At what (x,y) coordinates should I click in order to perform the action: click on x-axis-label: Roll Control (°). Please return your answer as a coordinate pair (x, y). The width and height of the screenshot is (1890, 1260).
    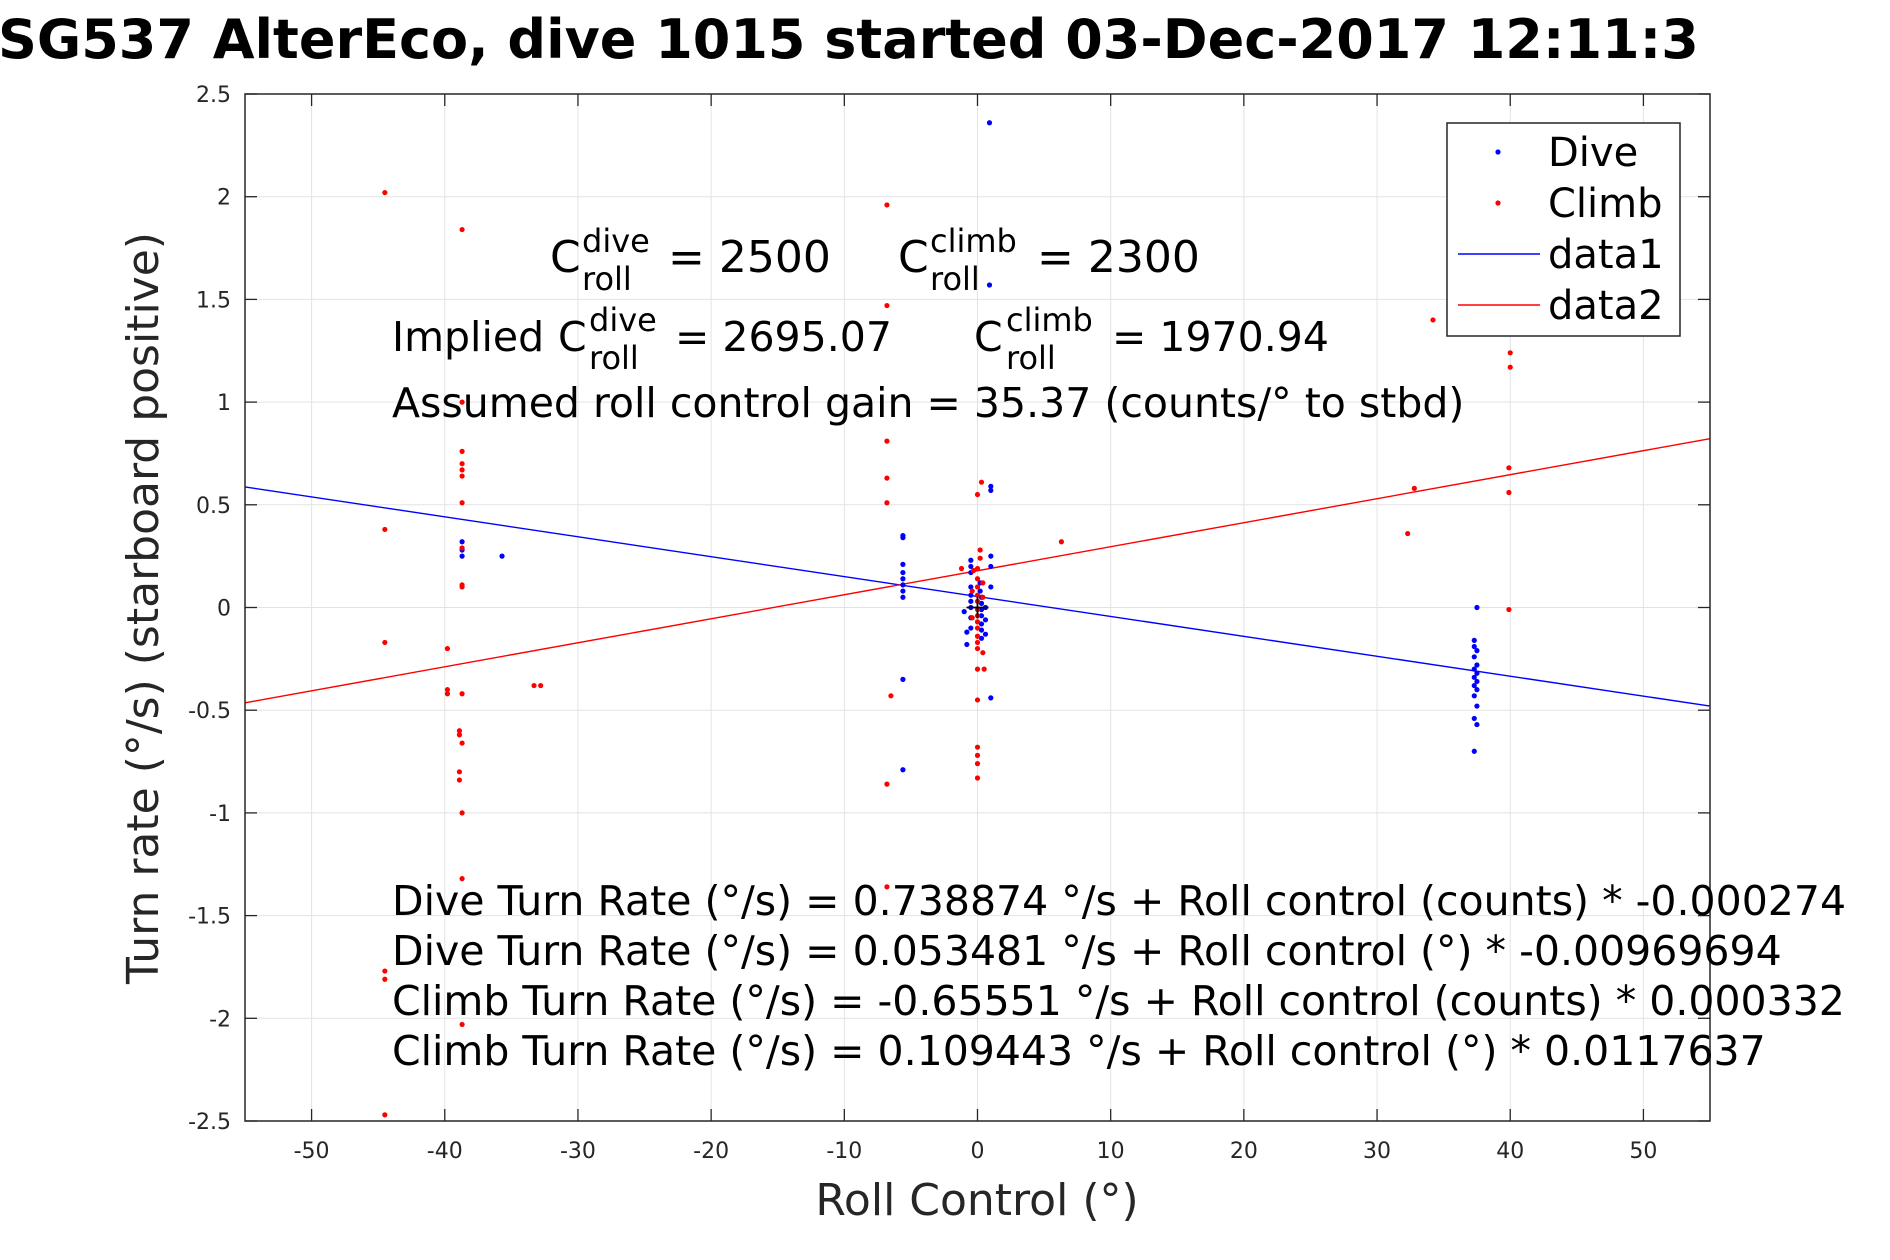
    Looking at the image, I should click on (976, 1200).